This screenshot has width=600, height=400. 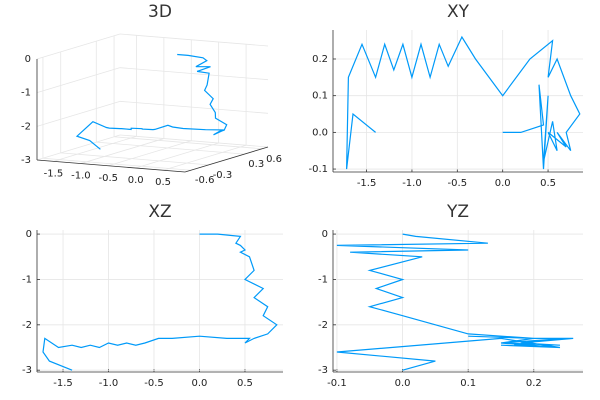 What do you see at coordinates (256, 164) in the screenshot?
I see `y-tick-label: 0.3` at bounding box center [256, 164].